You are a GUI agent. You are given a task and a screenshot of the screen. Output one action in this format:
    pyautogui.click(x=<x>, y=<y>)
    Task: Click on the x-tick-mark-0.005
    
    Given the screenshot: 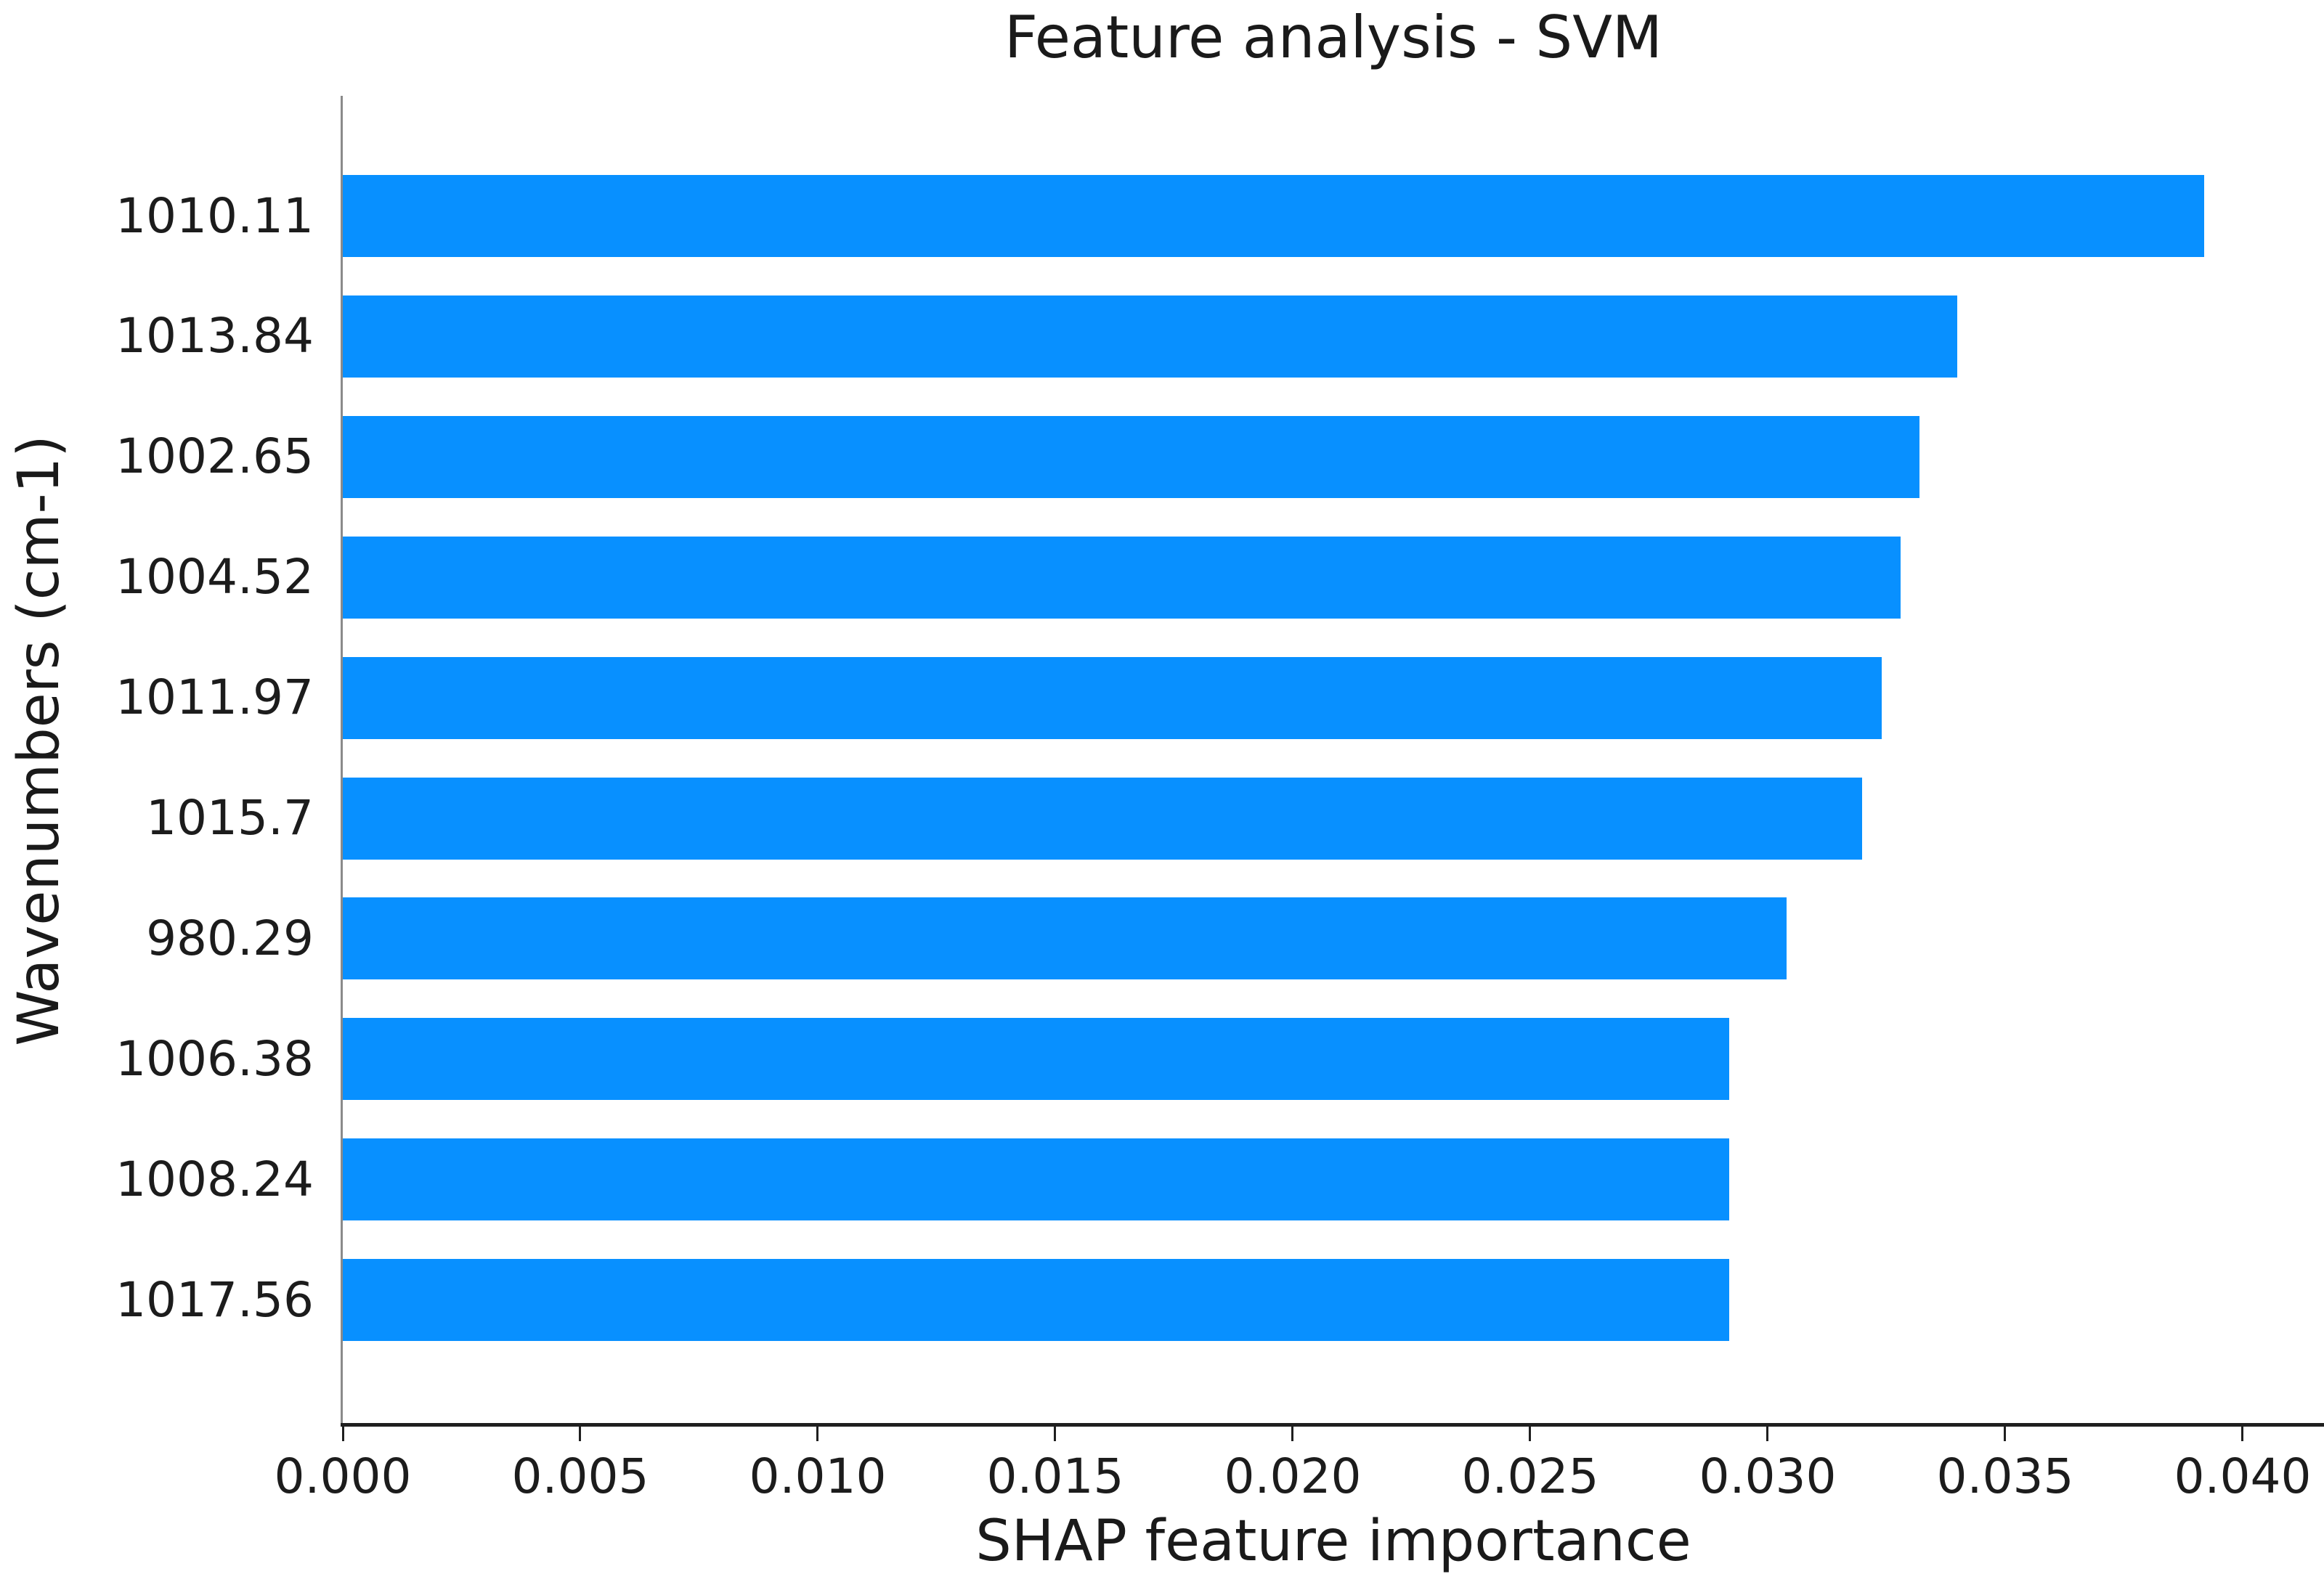 What is the action you would take?
    pyautogui.click(x=580, y=1433)
    